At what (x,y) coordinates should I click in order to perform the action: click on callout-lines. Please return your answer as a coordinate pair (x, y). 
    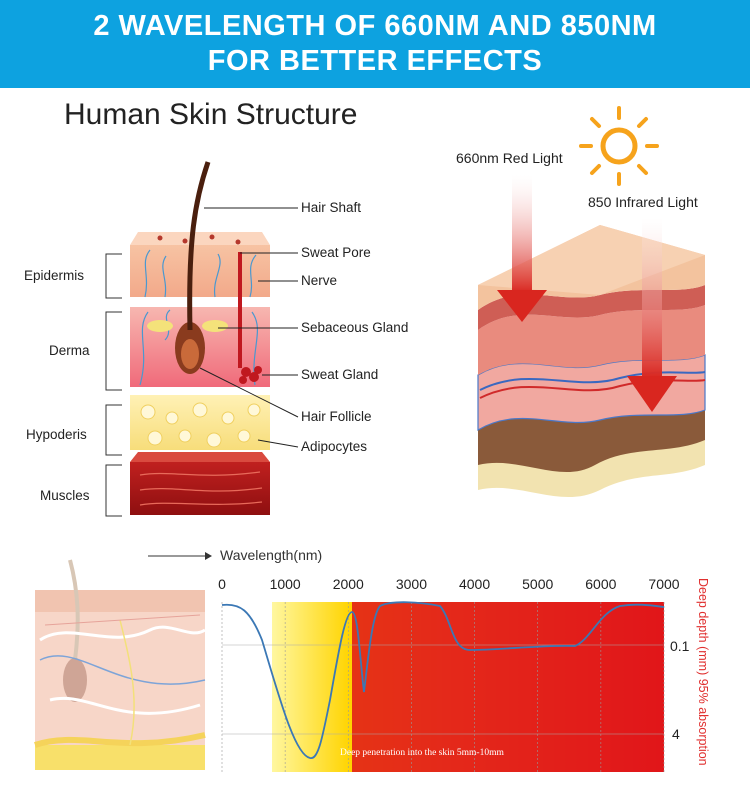
    Looking at the image, I should click on (249, 327).